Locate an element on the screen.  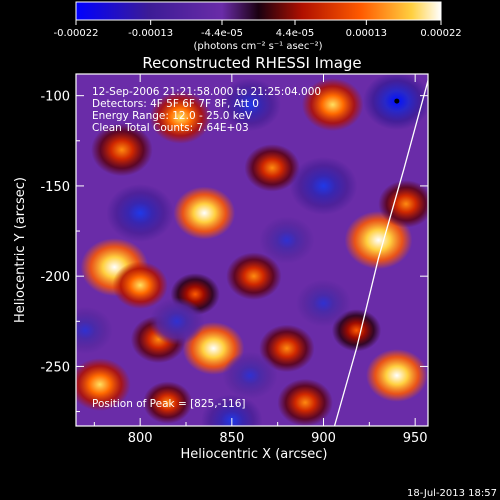
chart-title: Reconstructed RHESSI Image is located at coordinates (251, 63).